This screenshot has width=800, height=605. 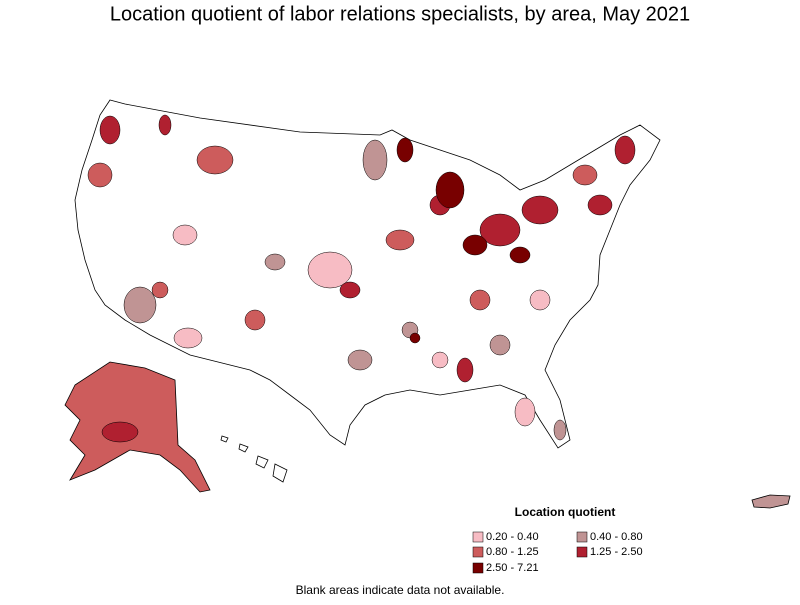 I want to click on alaska, so click(x=137, y=427).